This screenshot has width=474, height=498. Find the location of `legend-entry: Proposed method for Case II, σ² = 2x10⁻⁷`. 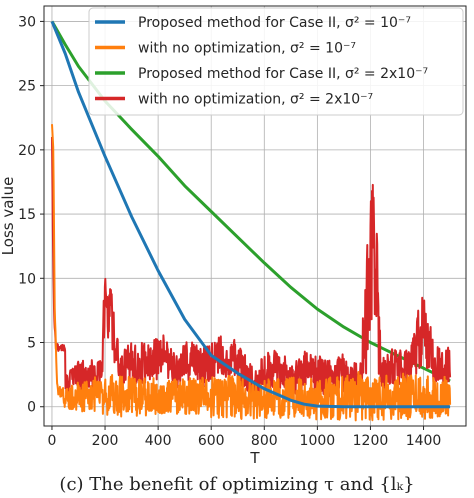

legend-entry: Proposed method for Case II, σ² = 2x10⁻⁷ is located at coordinates (283, 74).